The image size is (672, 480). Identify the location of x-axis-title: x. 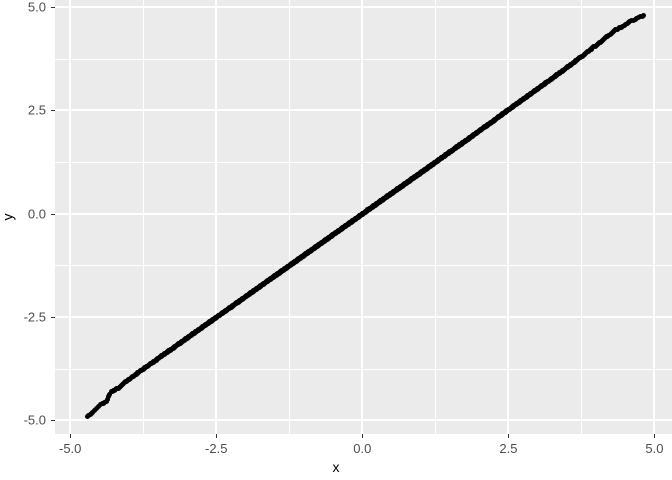
(336, 467).